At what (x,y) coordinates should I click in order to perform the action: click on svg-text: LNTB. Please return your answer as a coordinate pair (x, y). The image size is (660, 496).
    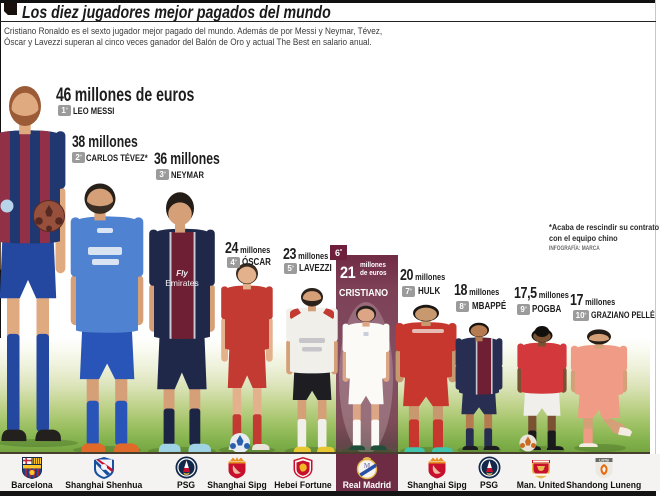
    Looking at the image, I should click on (604, 460).